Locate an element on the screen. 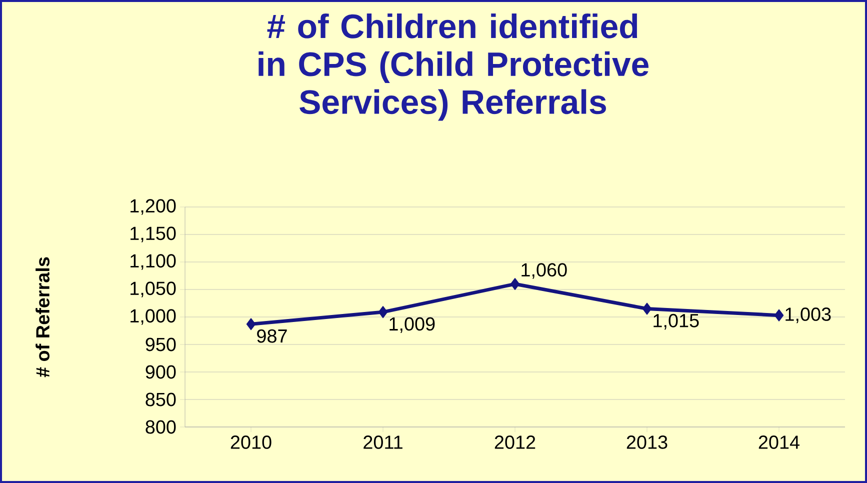  data-label: 1,009 is located at coordinates (412, 325).